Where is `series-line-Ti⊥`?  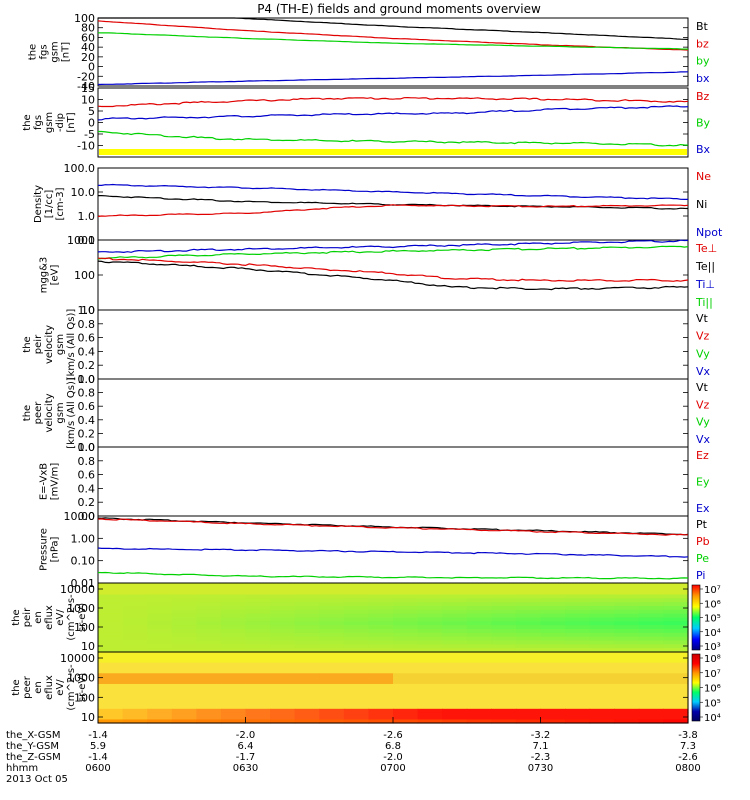
series-line-Ti⊥ is located at coordinates (393, 246).